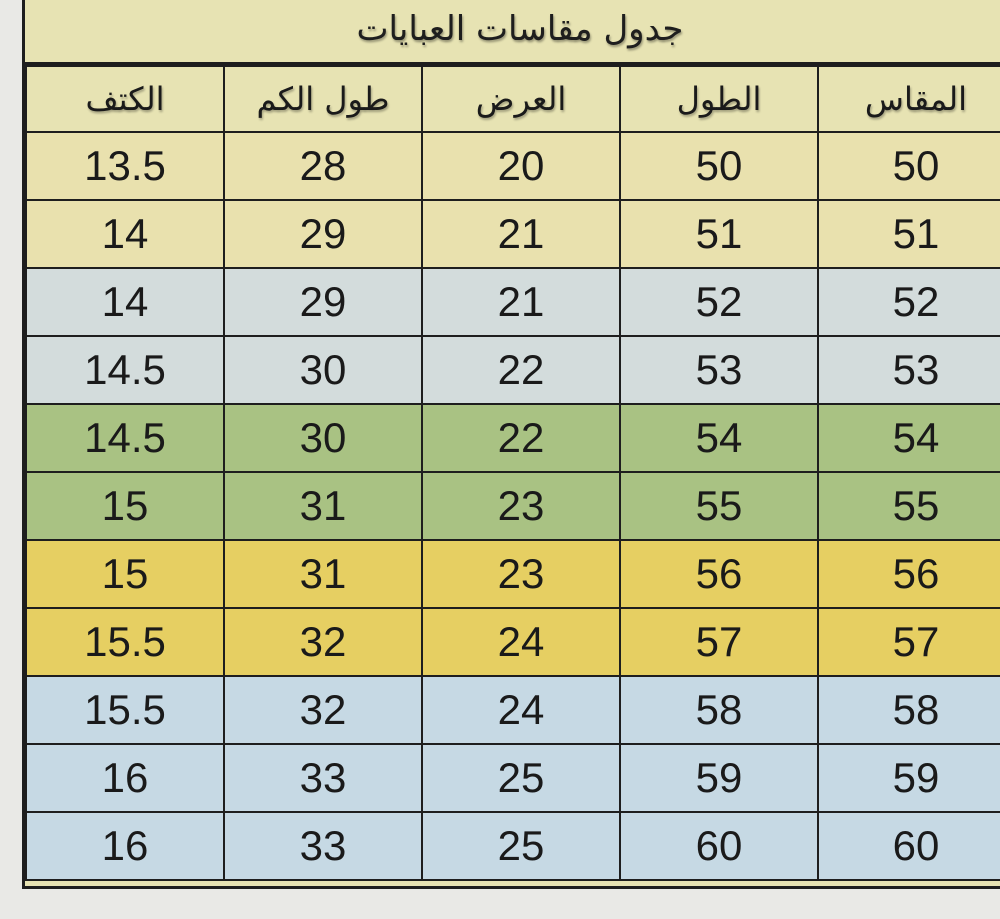 This screenshot has width=1000, height=919. I want to click on cell-length: 58, so click(719, 710).